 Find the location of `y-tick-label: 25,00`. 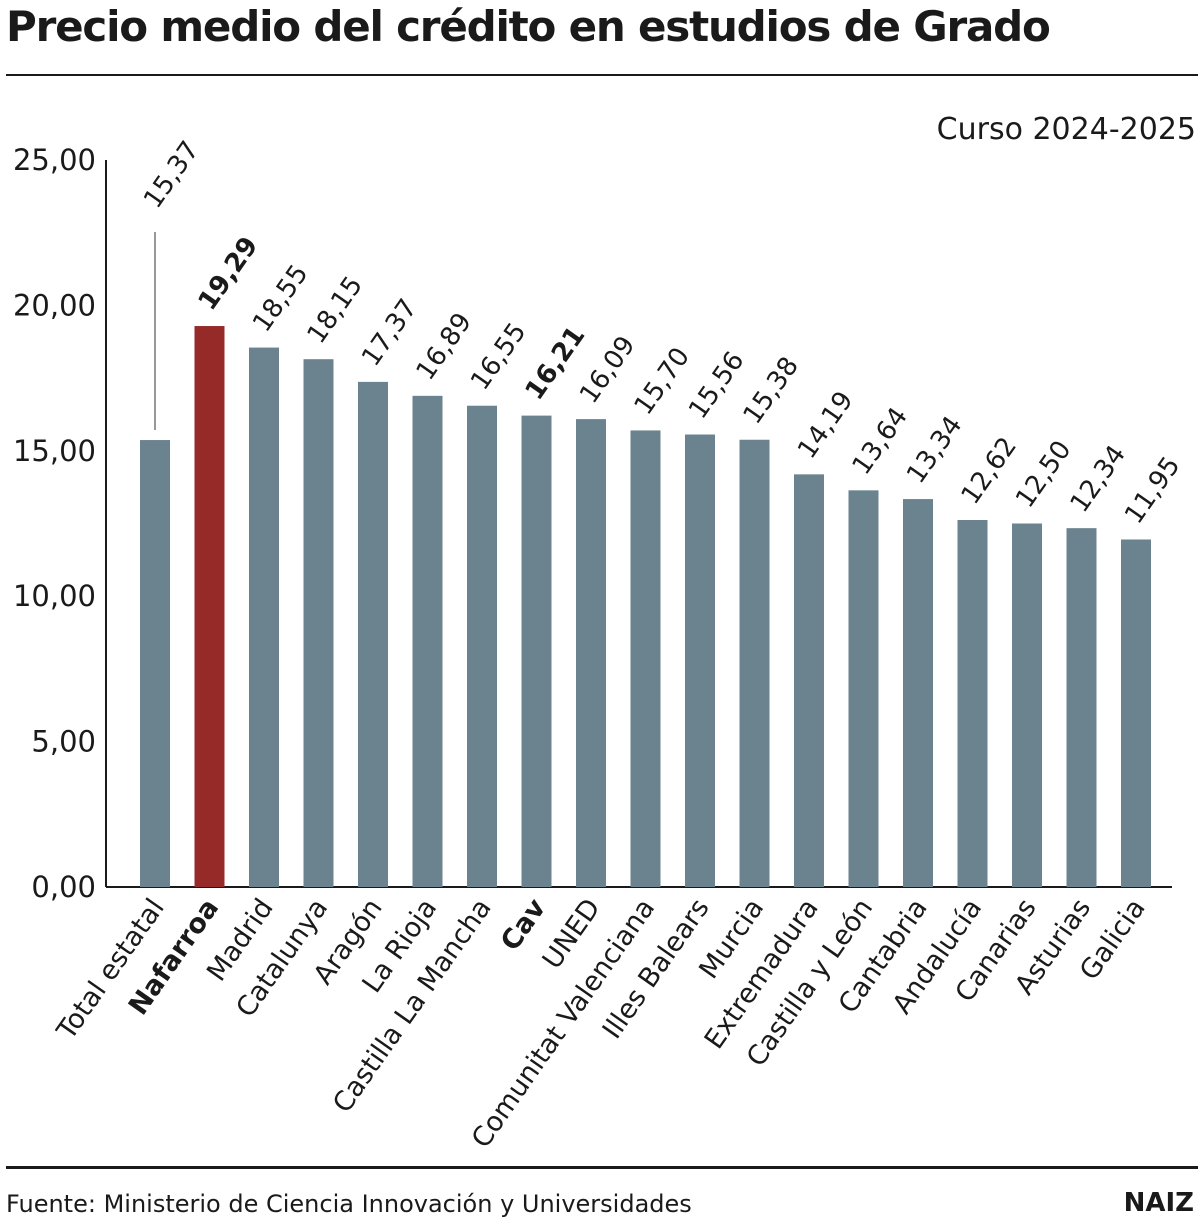

y-tick-label: 25,00 is located at coordinates (54, 160).